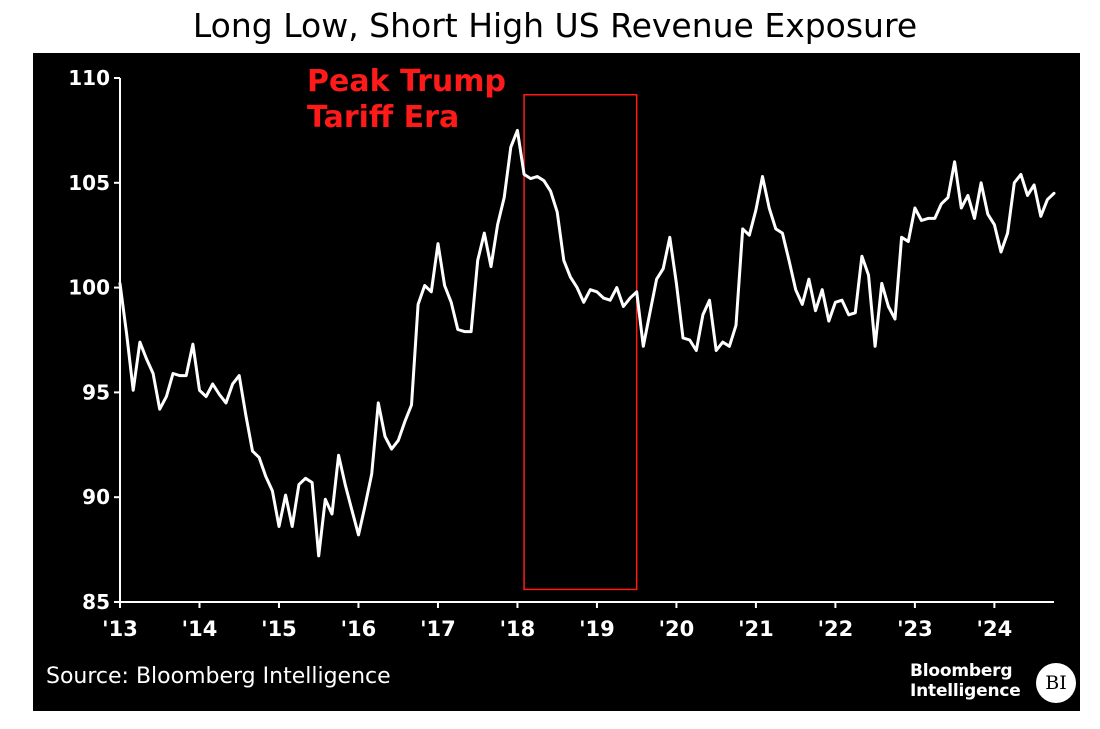 Image resolution: width=1100 pixels, height=729 pixels. I want to click on brand-line-2: Intelligence, so click(965, 691).